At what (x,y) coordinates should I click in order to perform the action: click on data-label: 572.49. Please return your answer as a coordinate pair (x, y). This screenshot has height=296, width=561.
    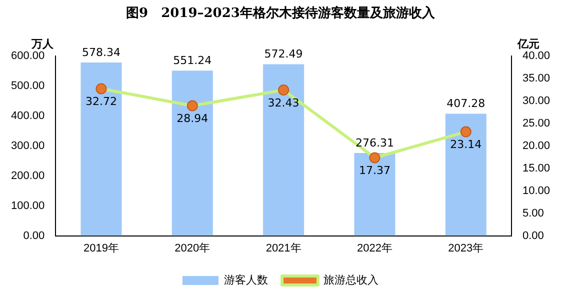
    Looking at the image, I should click on (283, 54).